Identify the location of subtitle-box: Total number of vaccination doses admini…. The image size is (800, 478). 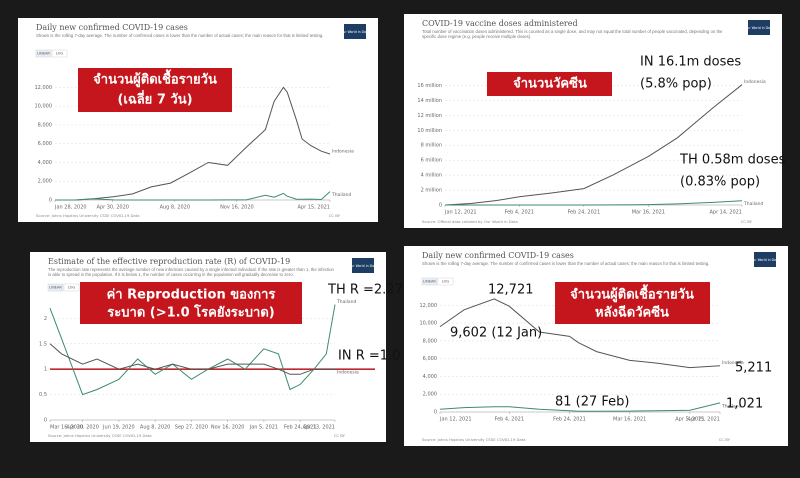
(572, 34).